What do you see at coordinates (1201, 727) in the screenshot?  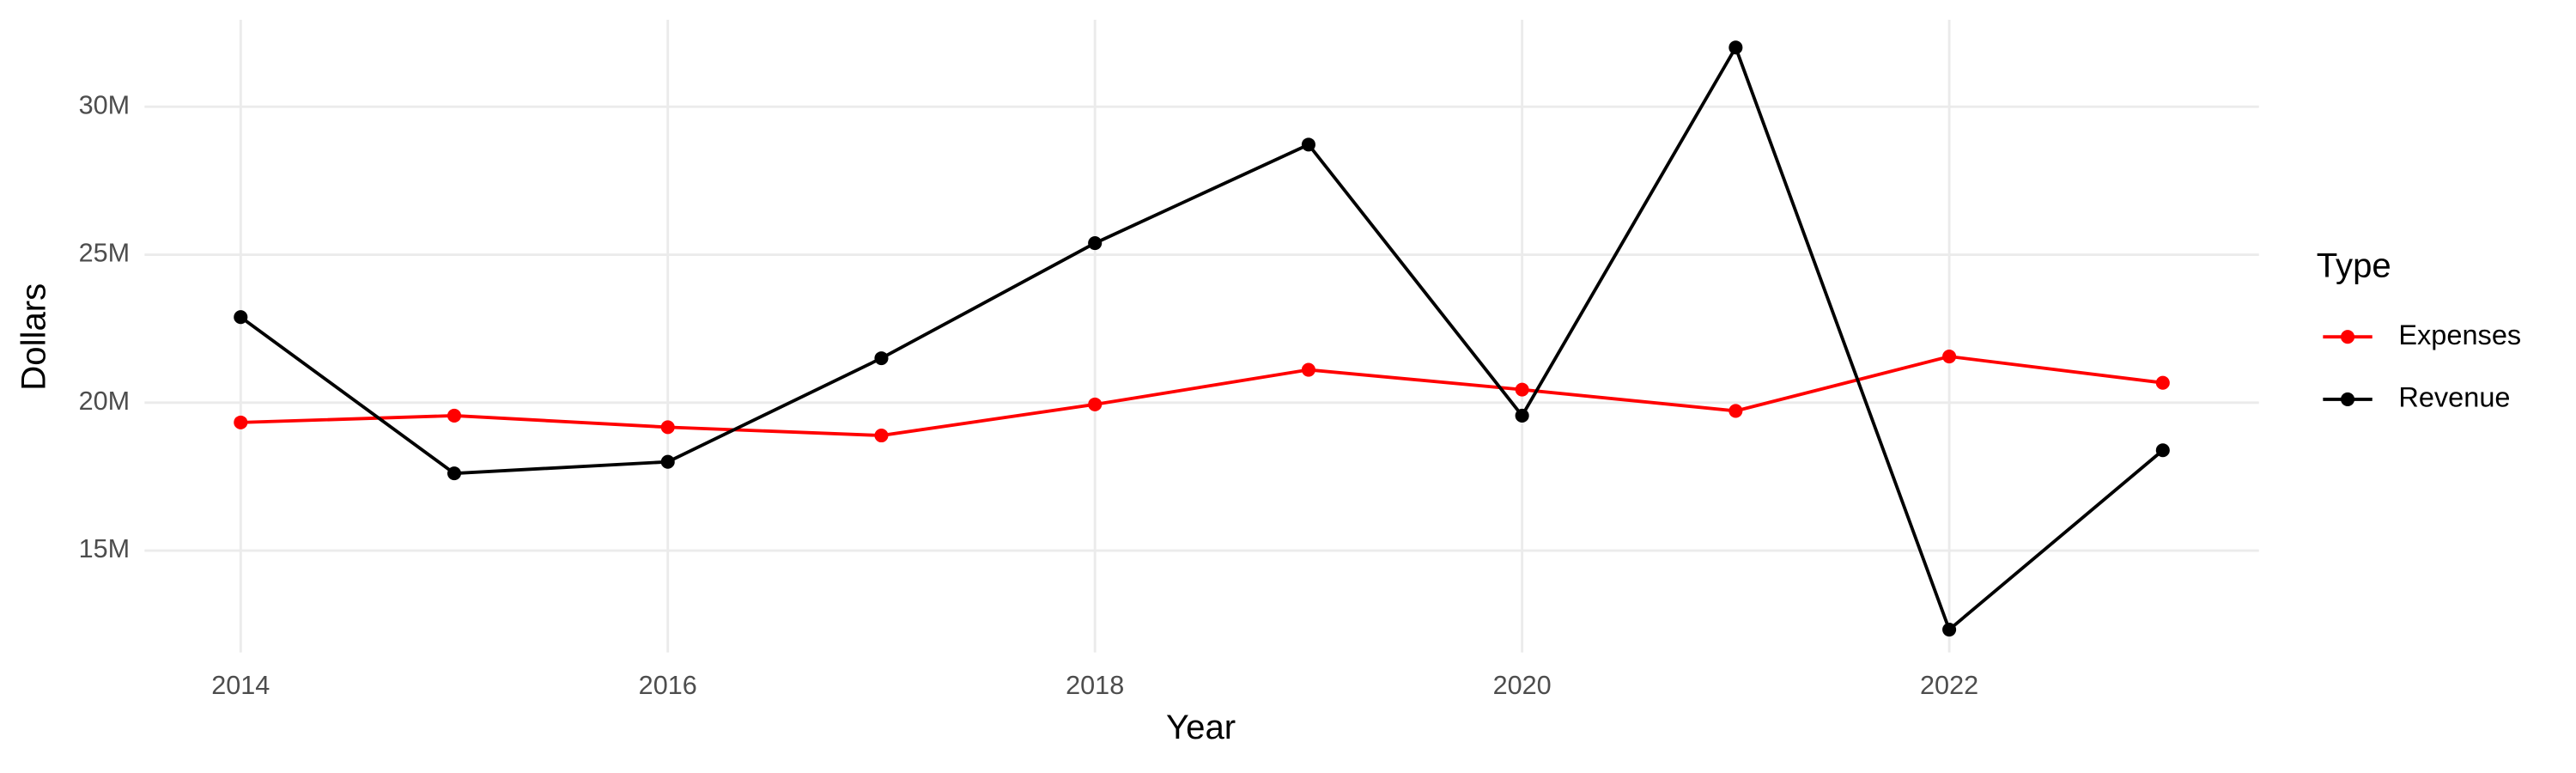 I see `x-axis-title: Year` at bounding box center [1201, 727].